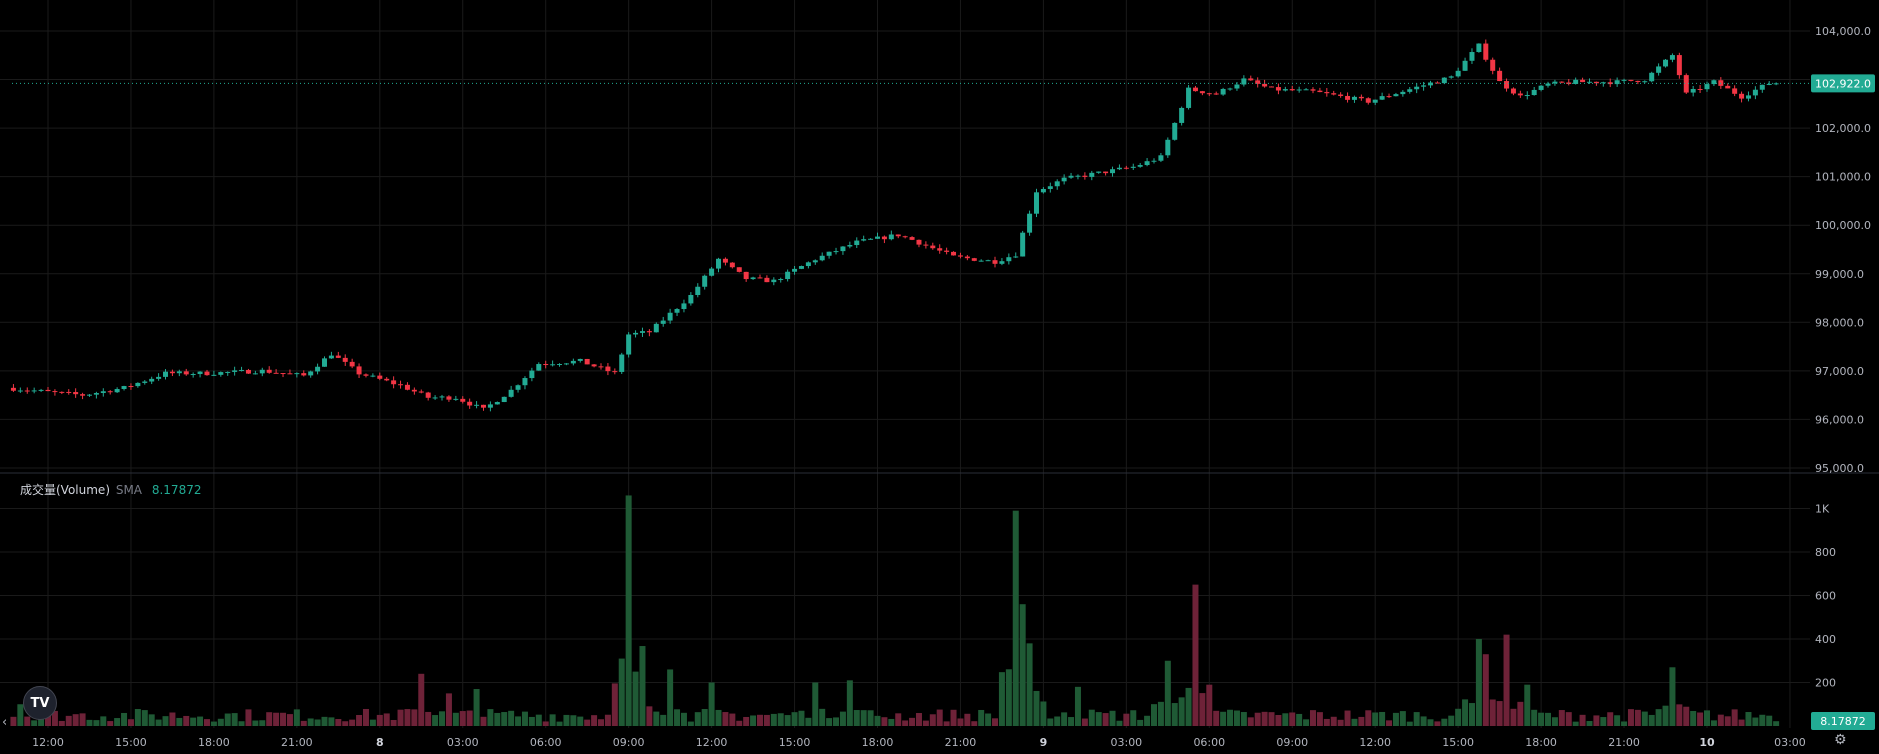 This screenshot has width=1879, height=754. I want to click on scroll-left-icon: ‹, so click(5, 722).